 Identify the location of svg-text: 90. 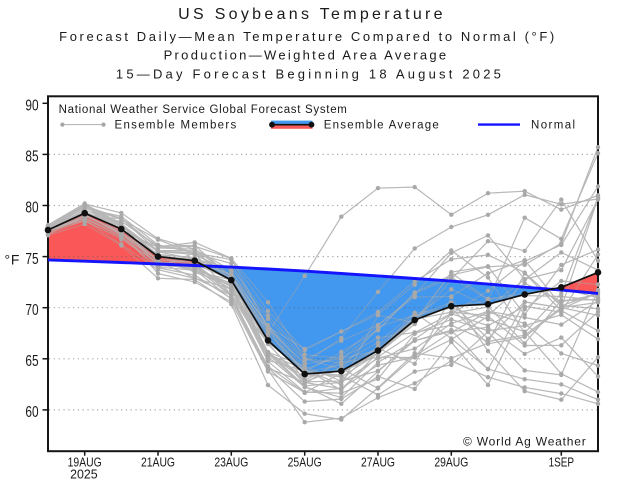
(31, 106).